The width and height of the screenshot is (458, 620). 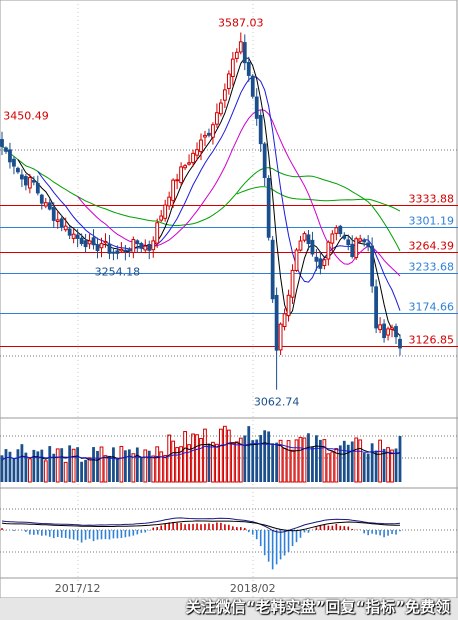 I want to click on price-level-label: 3126.85, so click(x=432, y=340).